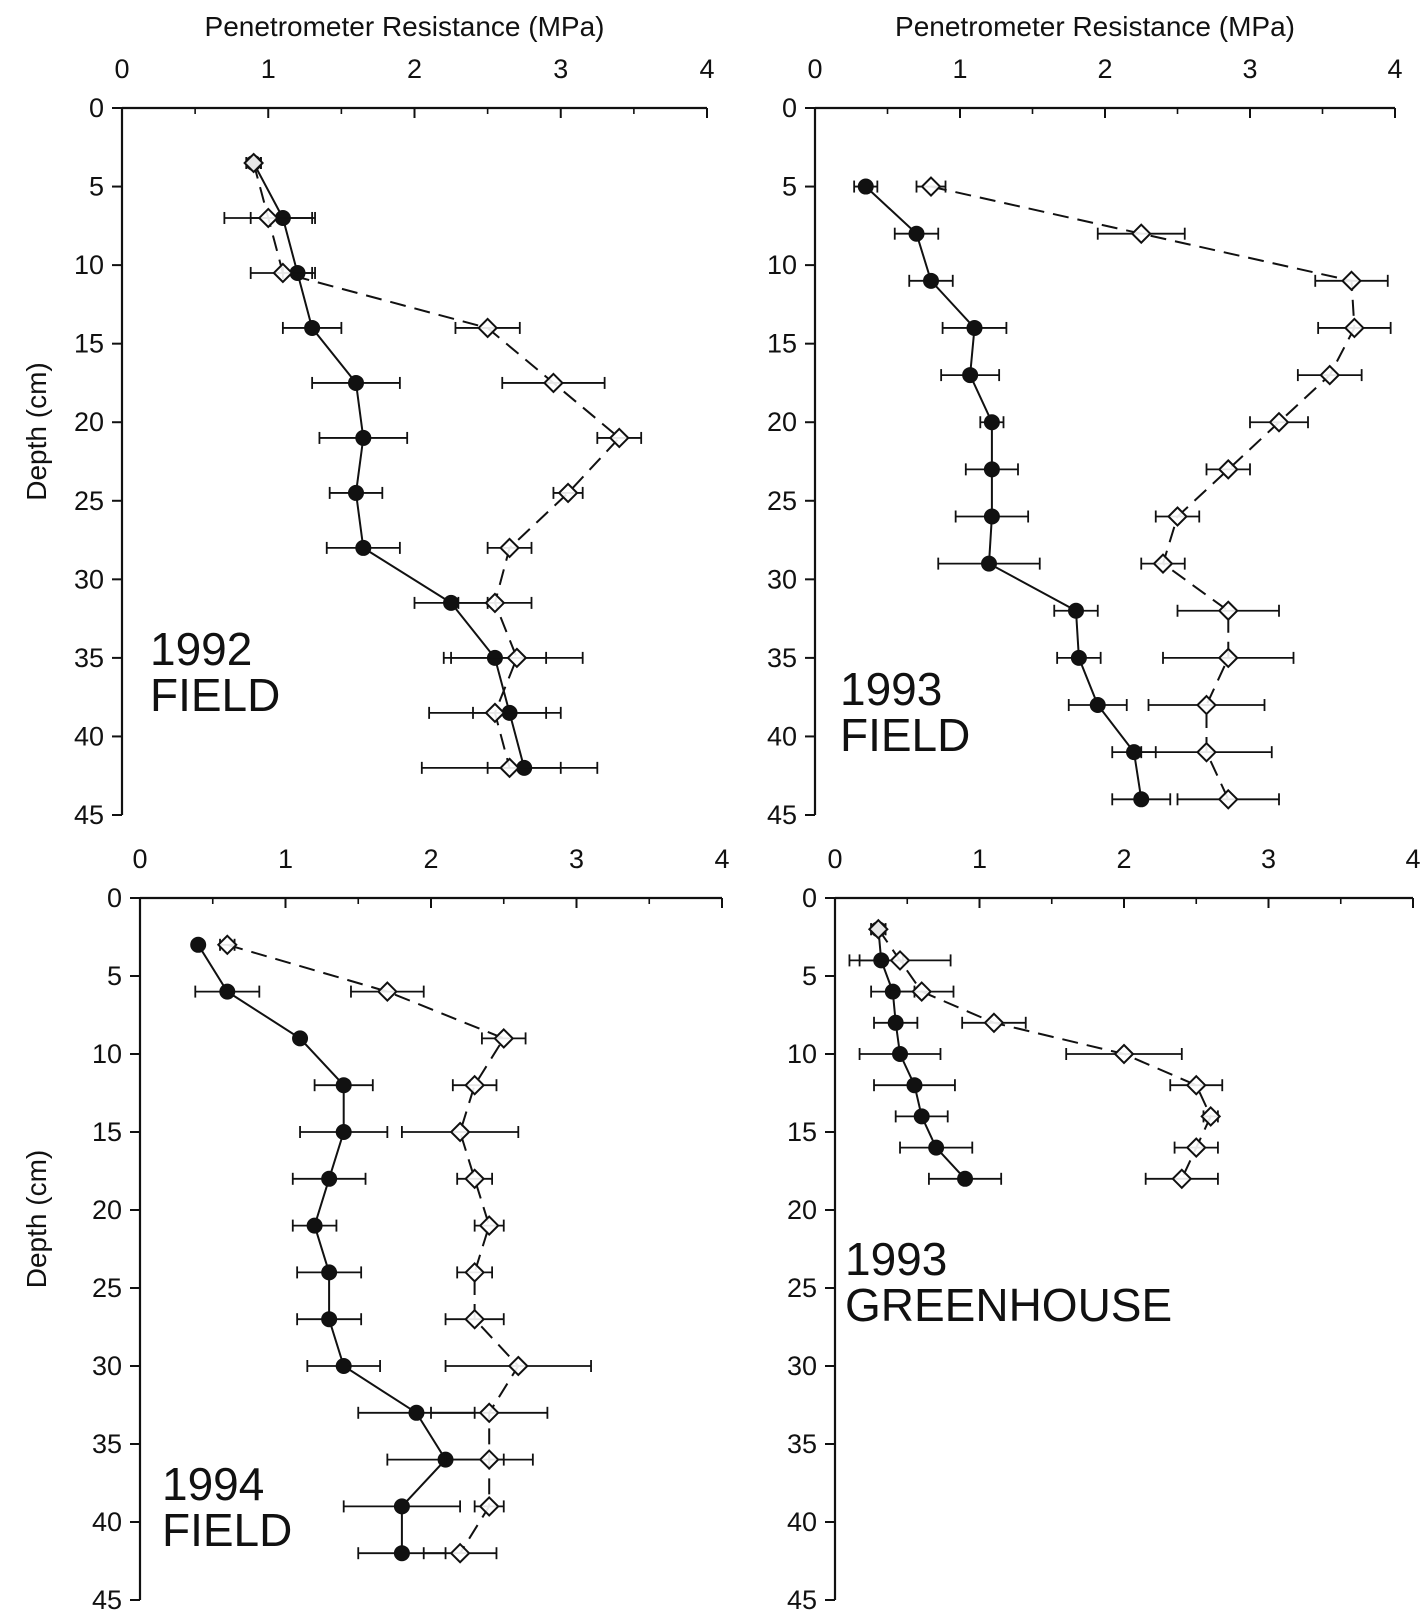 The image size is (1427, 1614). What do you see at coordinates (405, 26) in the screenshot?
I see `x-axis-title: Penetrometer Resistance (MPa)` at bounding box center [405, 26].